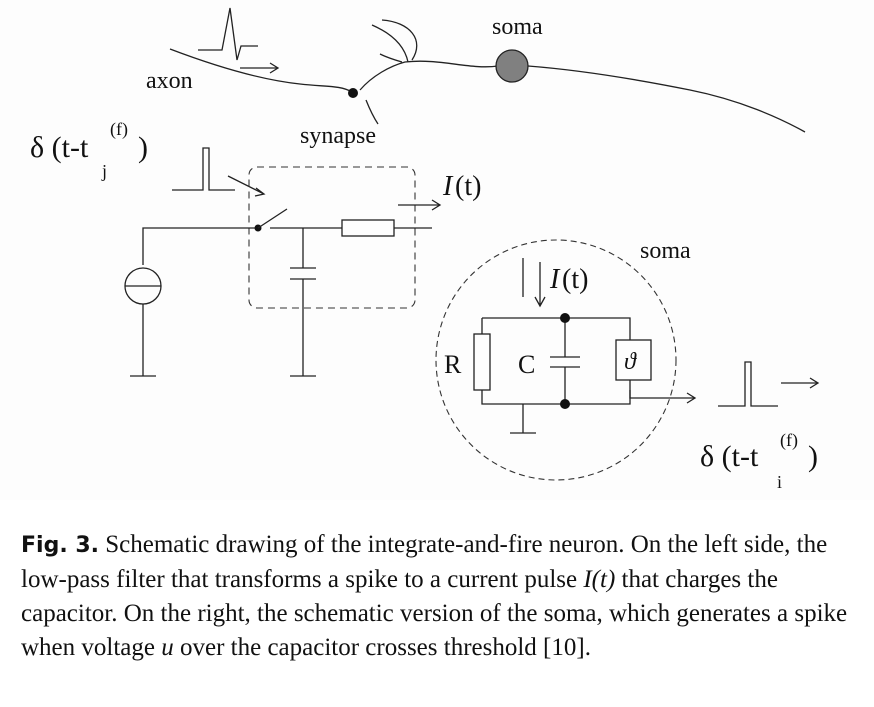 The image size is (874, 707). Describe the element at coordinates (448, 186) in the screenshot. I see `filter-current-symbol: I` at that location.